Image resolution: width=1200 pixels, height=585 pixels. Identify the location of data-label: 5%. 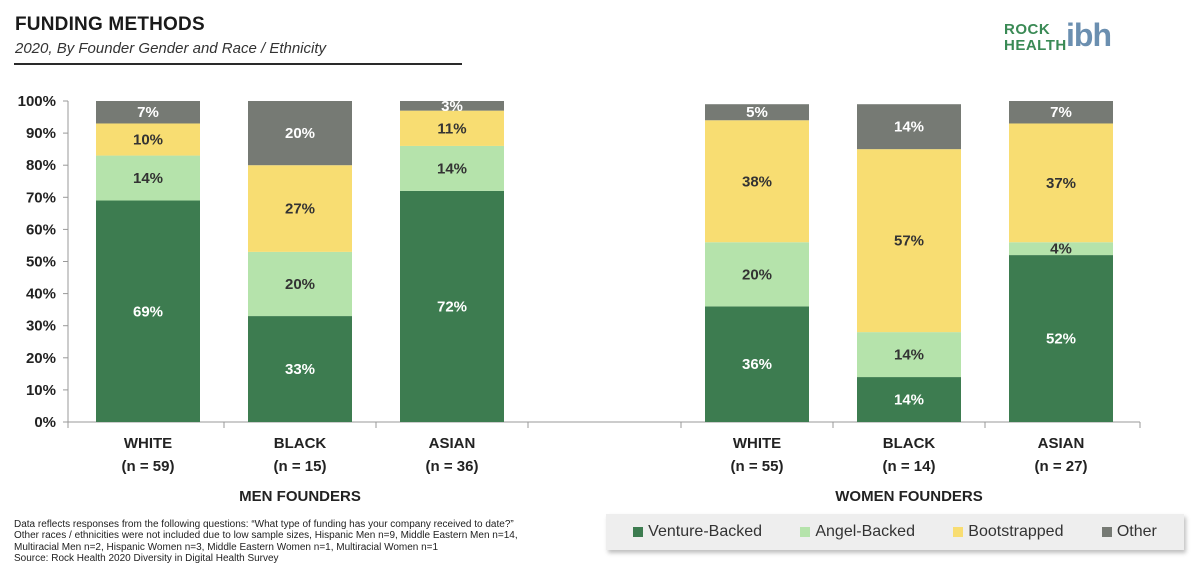
(757, 112).